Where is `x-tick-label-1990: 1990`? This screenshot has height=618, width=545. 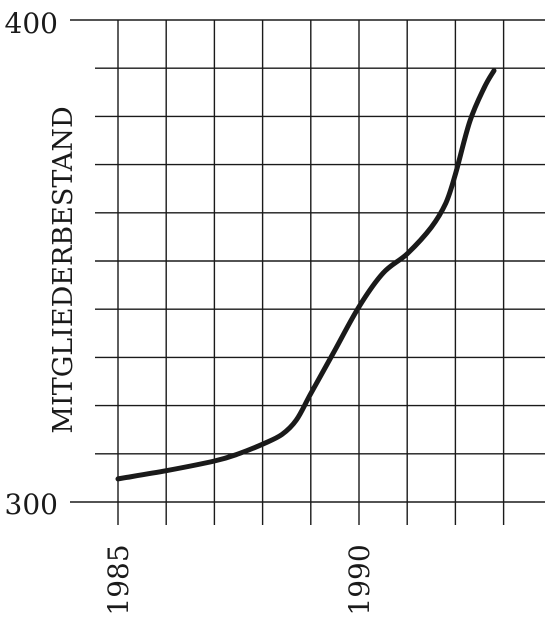 x-tick-label-1990: 1990 is located at coordinates (359, 579).